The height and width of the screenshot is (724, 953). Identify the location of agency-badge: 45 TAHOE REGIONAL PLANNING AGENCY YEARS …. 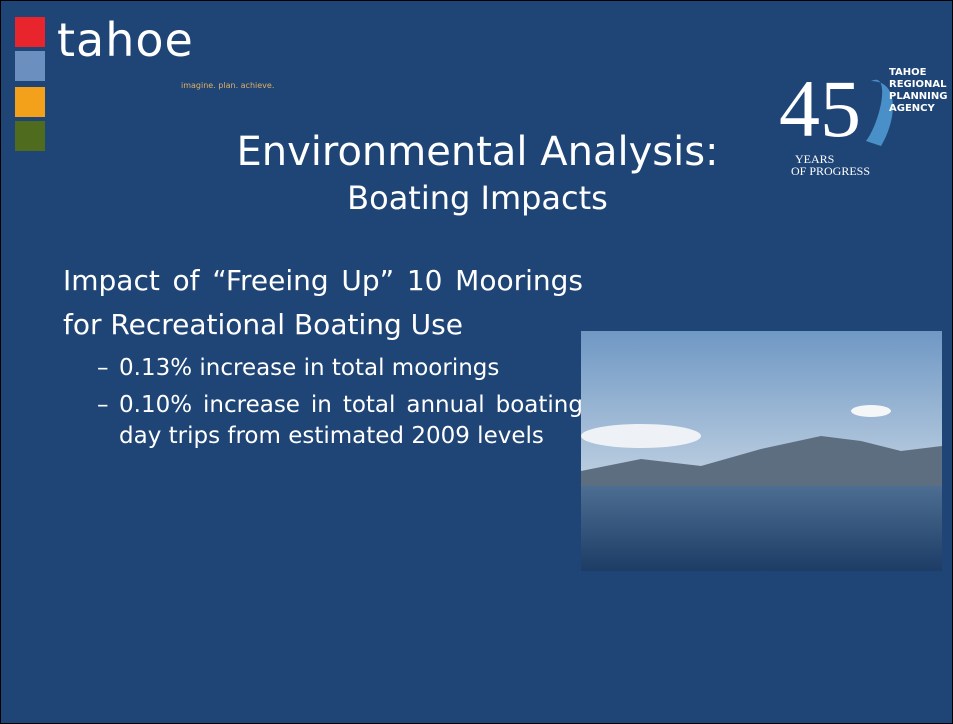
(863, 120).